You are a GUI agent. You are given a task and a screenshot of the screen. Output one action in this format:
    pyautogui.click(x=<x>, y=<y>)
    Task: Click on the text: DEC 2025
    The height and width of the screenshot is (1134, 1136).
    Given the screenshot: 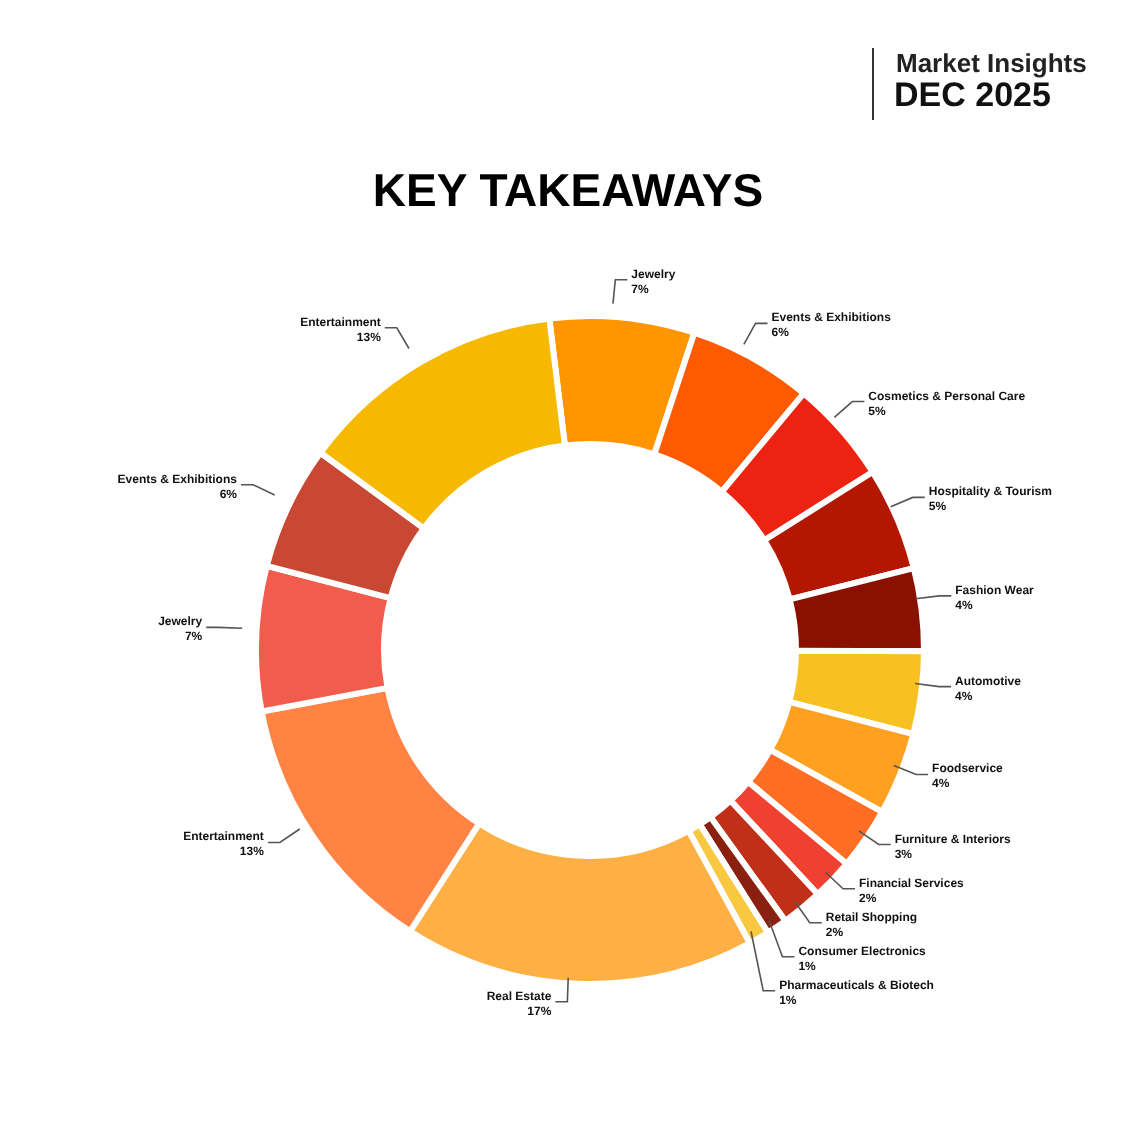 What is the action you would take?
    pyautogui.click(x=972, y=96)
    